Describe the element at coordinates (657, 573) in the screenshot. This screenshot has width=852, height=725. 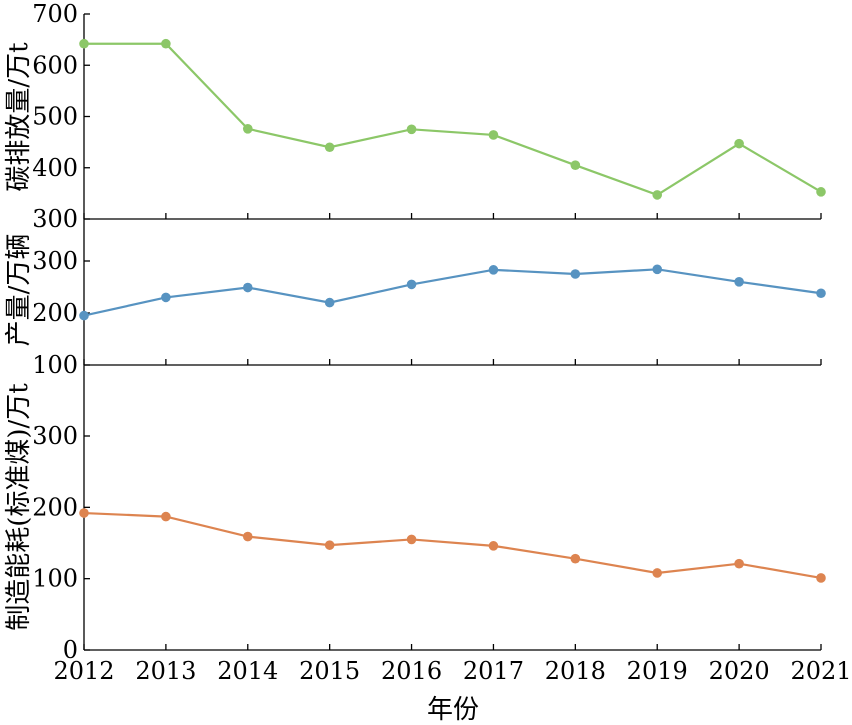
I see `data-point-bottom-2019` at that location.